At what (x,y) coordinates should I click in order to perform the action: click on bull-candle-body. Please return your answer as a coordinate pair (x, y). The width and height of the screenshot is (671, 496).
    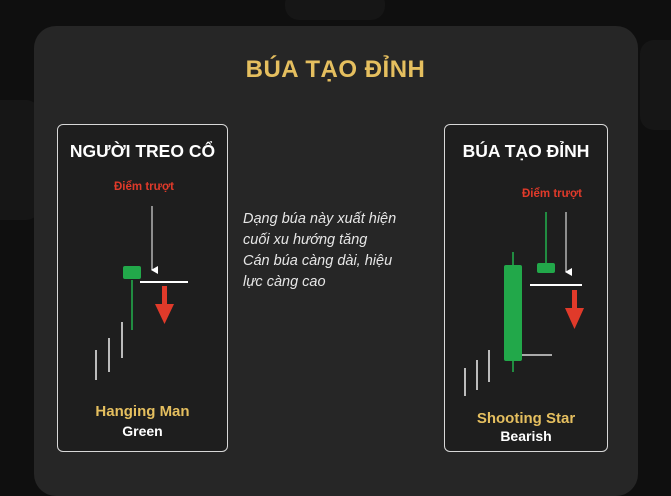
    Looking at the image, I should click on (513, 313).